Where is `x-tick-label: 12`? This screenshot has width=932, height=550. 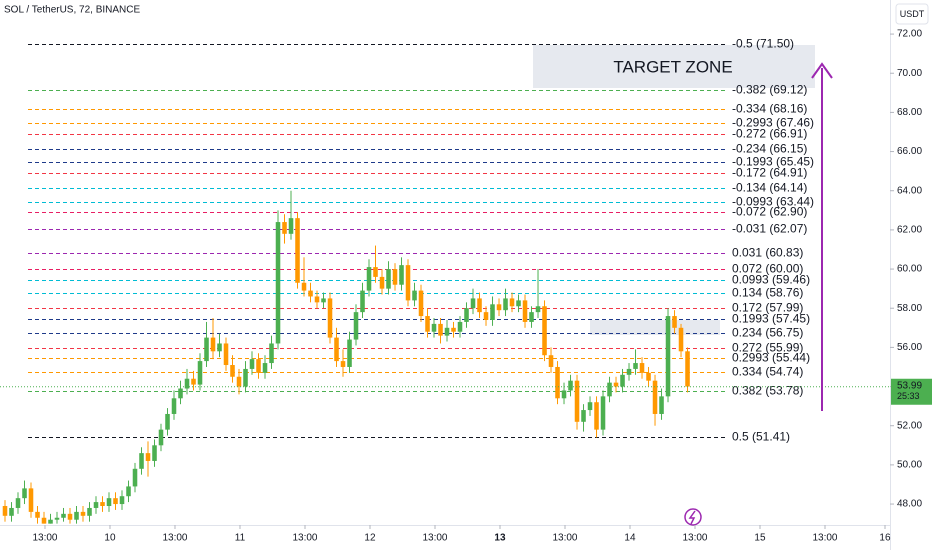 x-tick-label: 12 is located at coordinates (370, 538).